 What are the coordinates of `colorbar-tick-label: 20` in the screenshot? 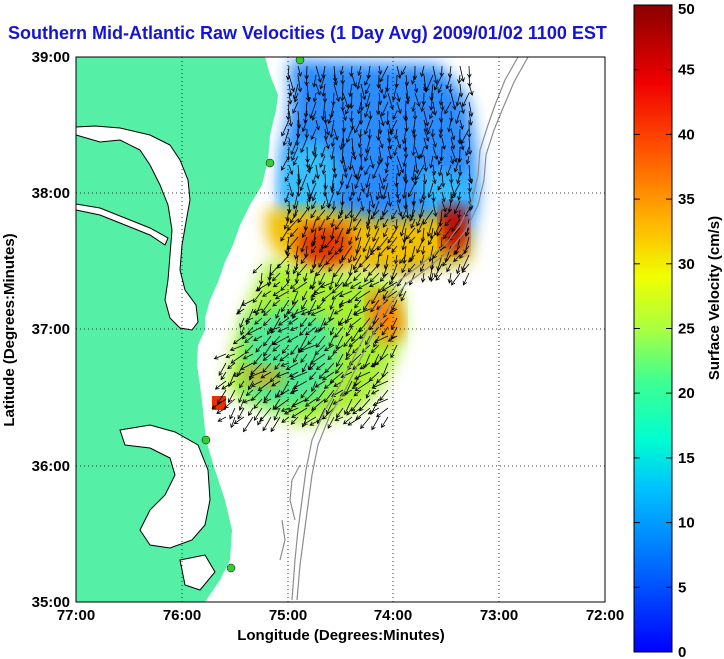 It's located at (686, 393).